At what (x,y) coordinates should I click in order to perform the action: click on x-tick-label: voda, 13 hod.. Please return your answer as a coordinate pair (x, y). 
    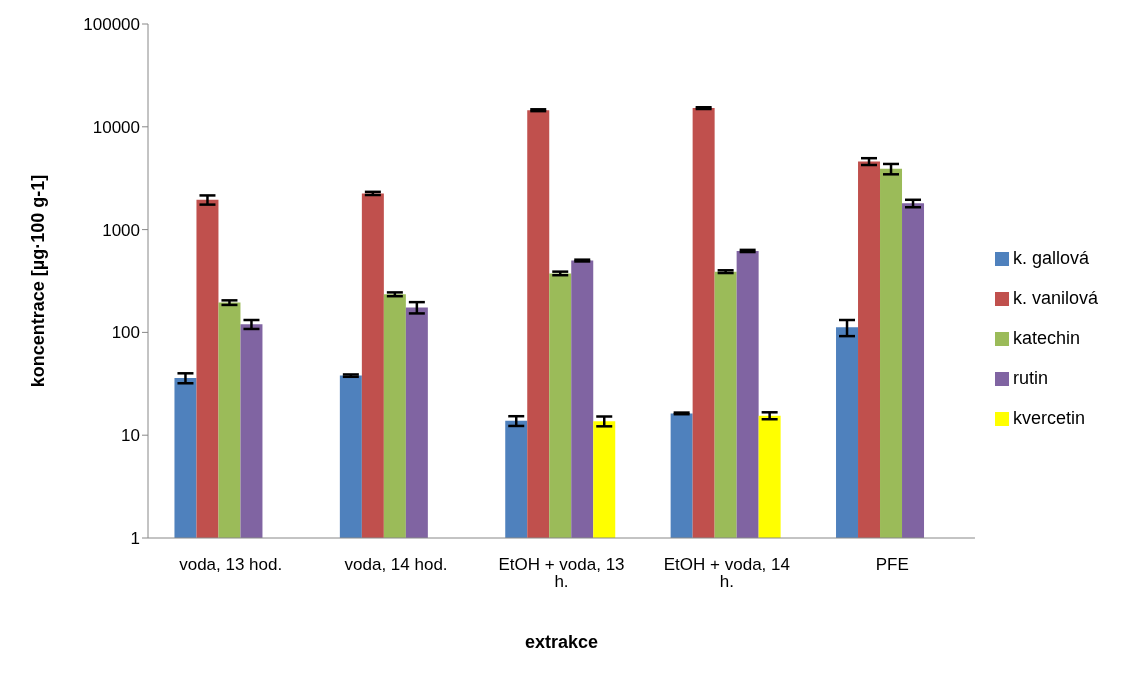
    Looking at the image, I should click on (231, 565).